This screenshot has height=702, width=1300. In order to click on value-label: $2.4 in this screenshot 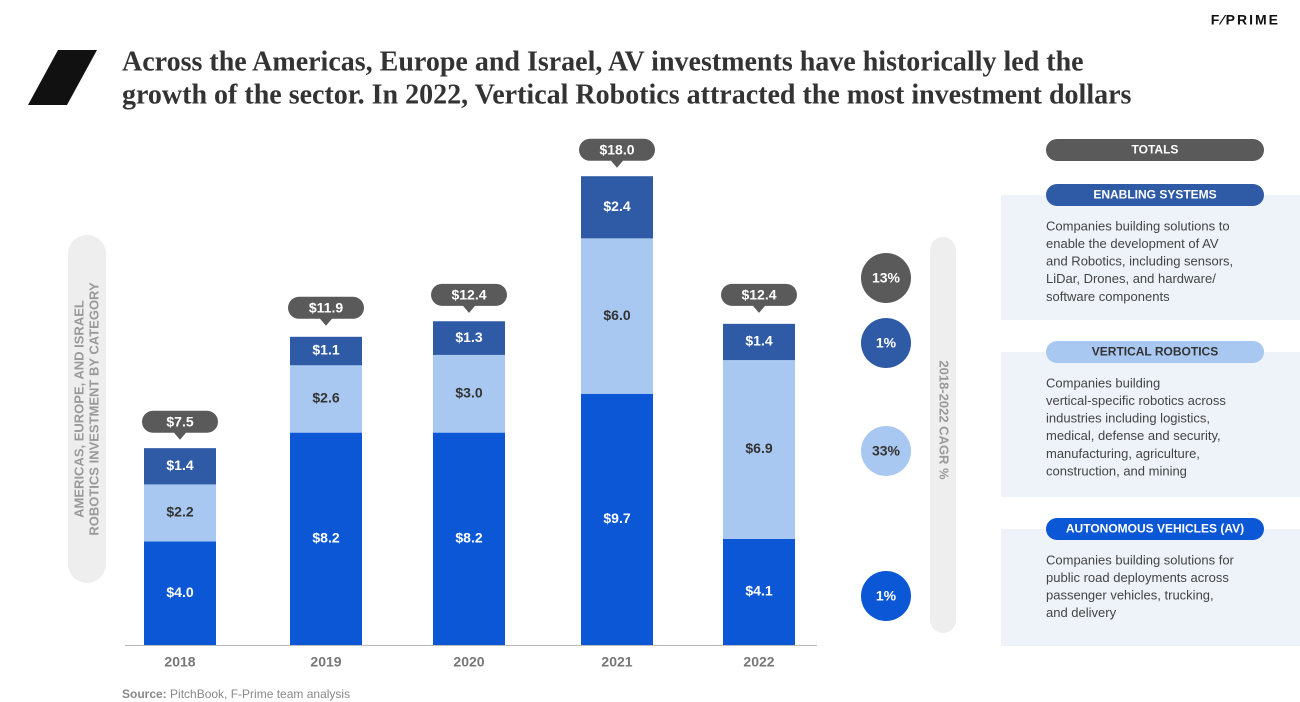, I will do `click(616, 206)`.